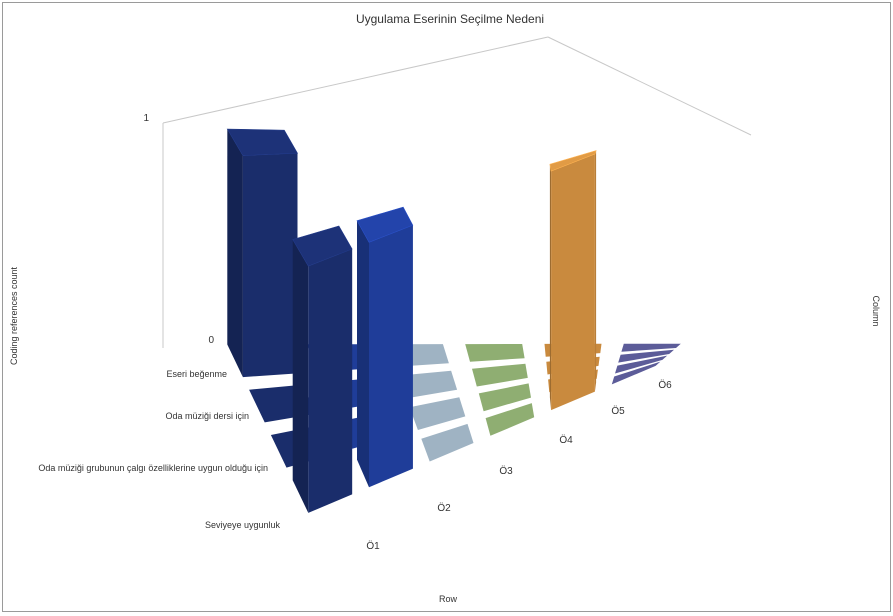 The height and width of the screenshot is (616, 893). I want to click on y-axis-label: Coding references count, so click(14, 315).